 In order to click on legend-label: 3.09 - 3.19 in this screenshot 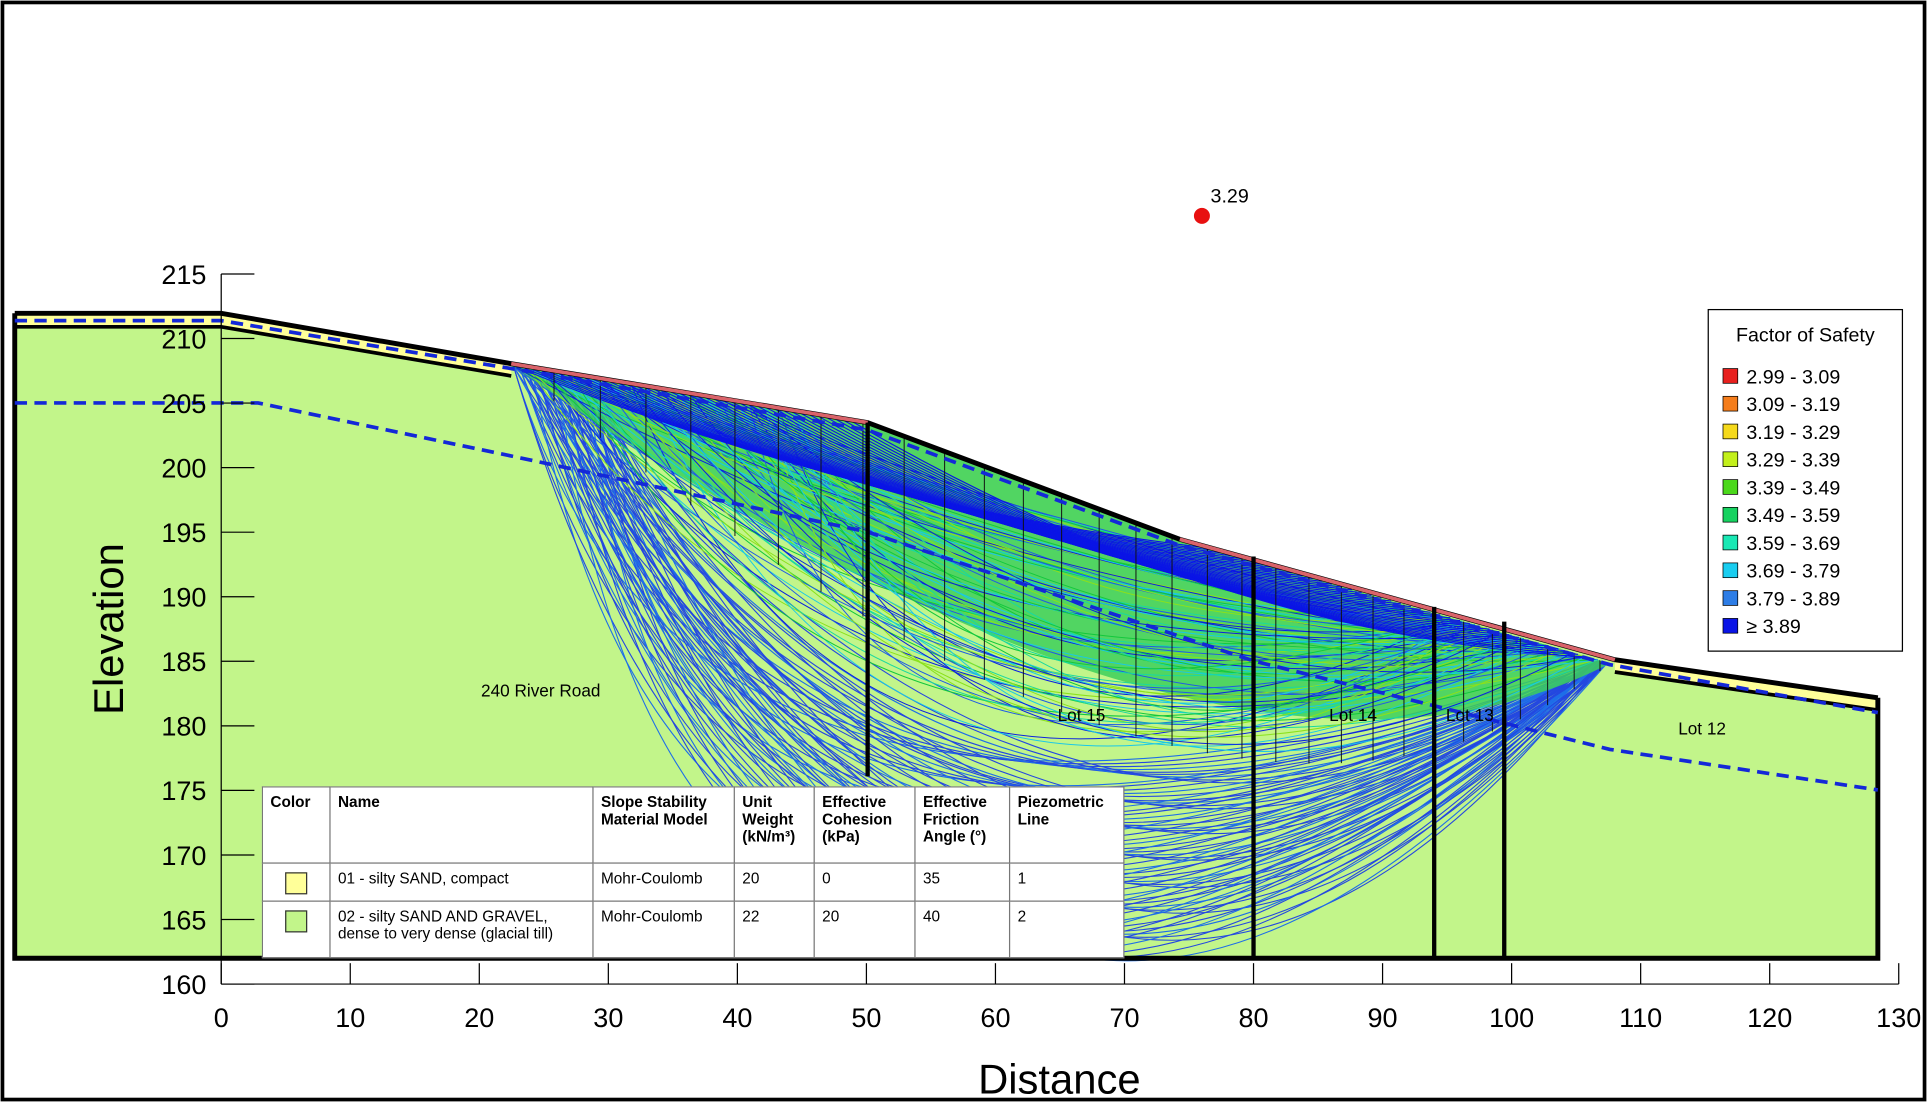, I will do `click(1793, 405)`.